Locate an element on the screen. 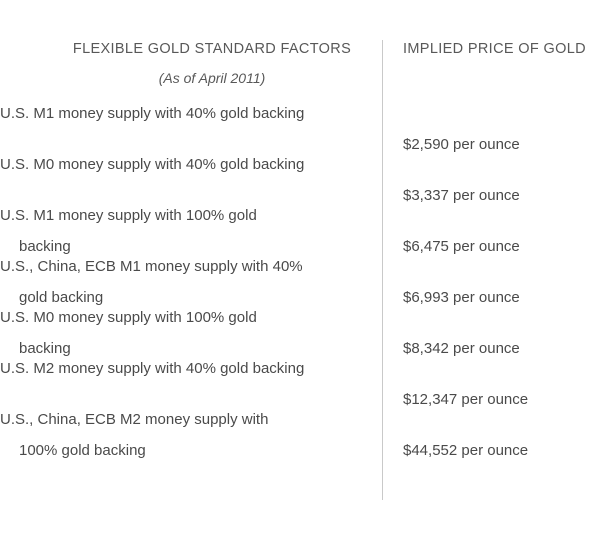  price-cell: $12,347 per ounce is located at coordinates (466, 399).